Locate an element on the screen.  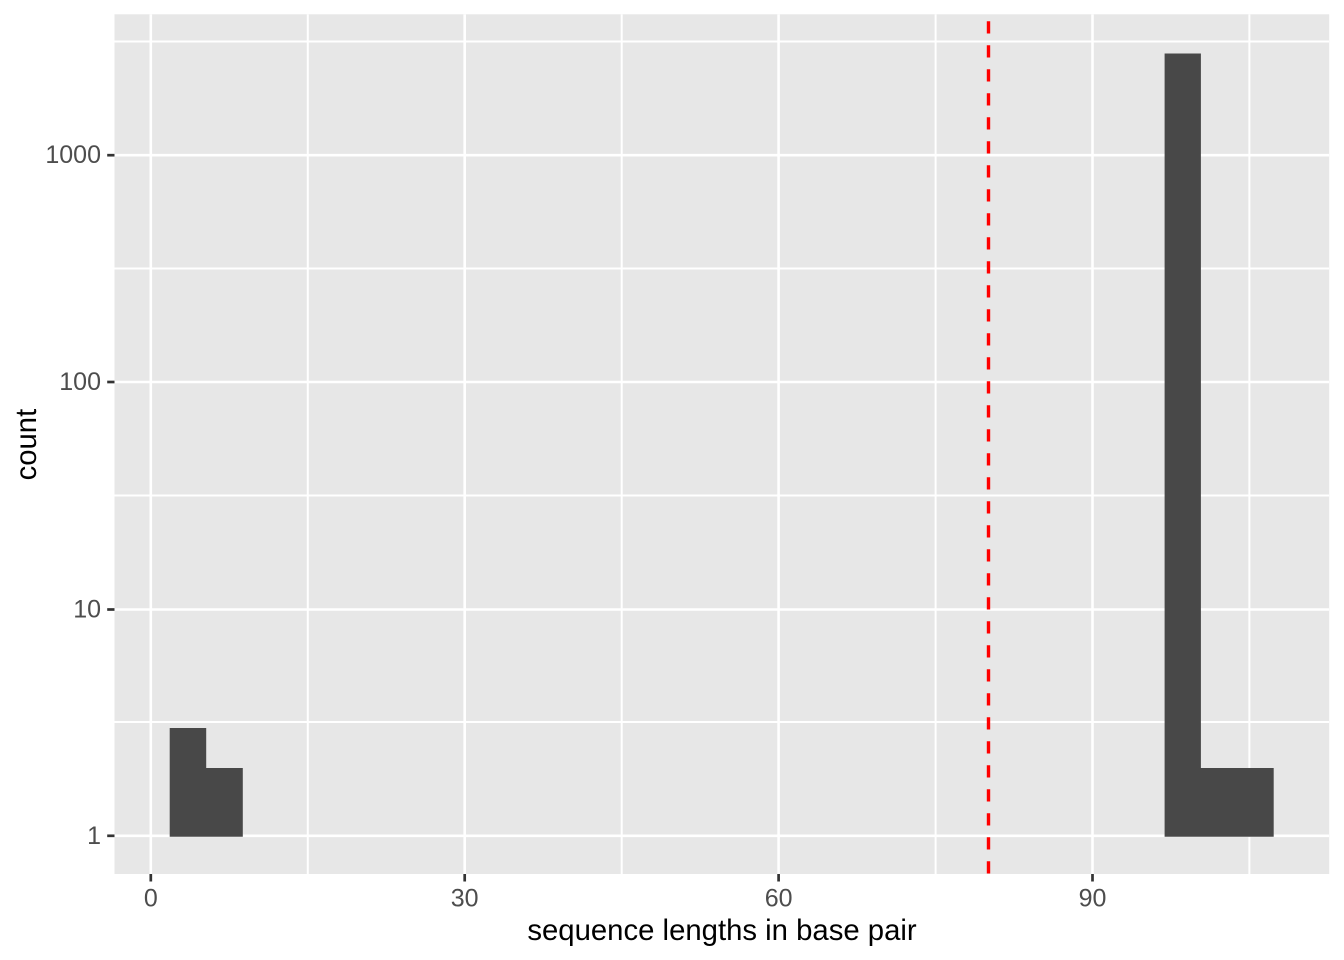
svg-text: 0 is located at coordinates (151, 899).